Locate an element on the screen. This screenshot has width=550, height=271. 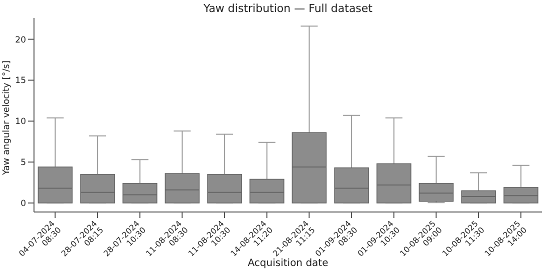
chart-title: Yaw distribution — Full dataset is located at coordinates (288, 8).